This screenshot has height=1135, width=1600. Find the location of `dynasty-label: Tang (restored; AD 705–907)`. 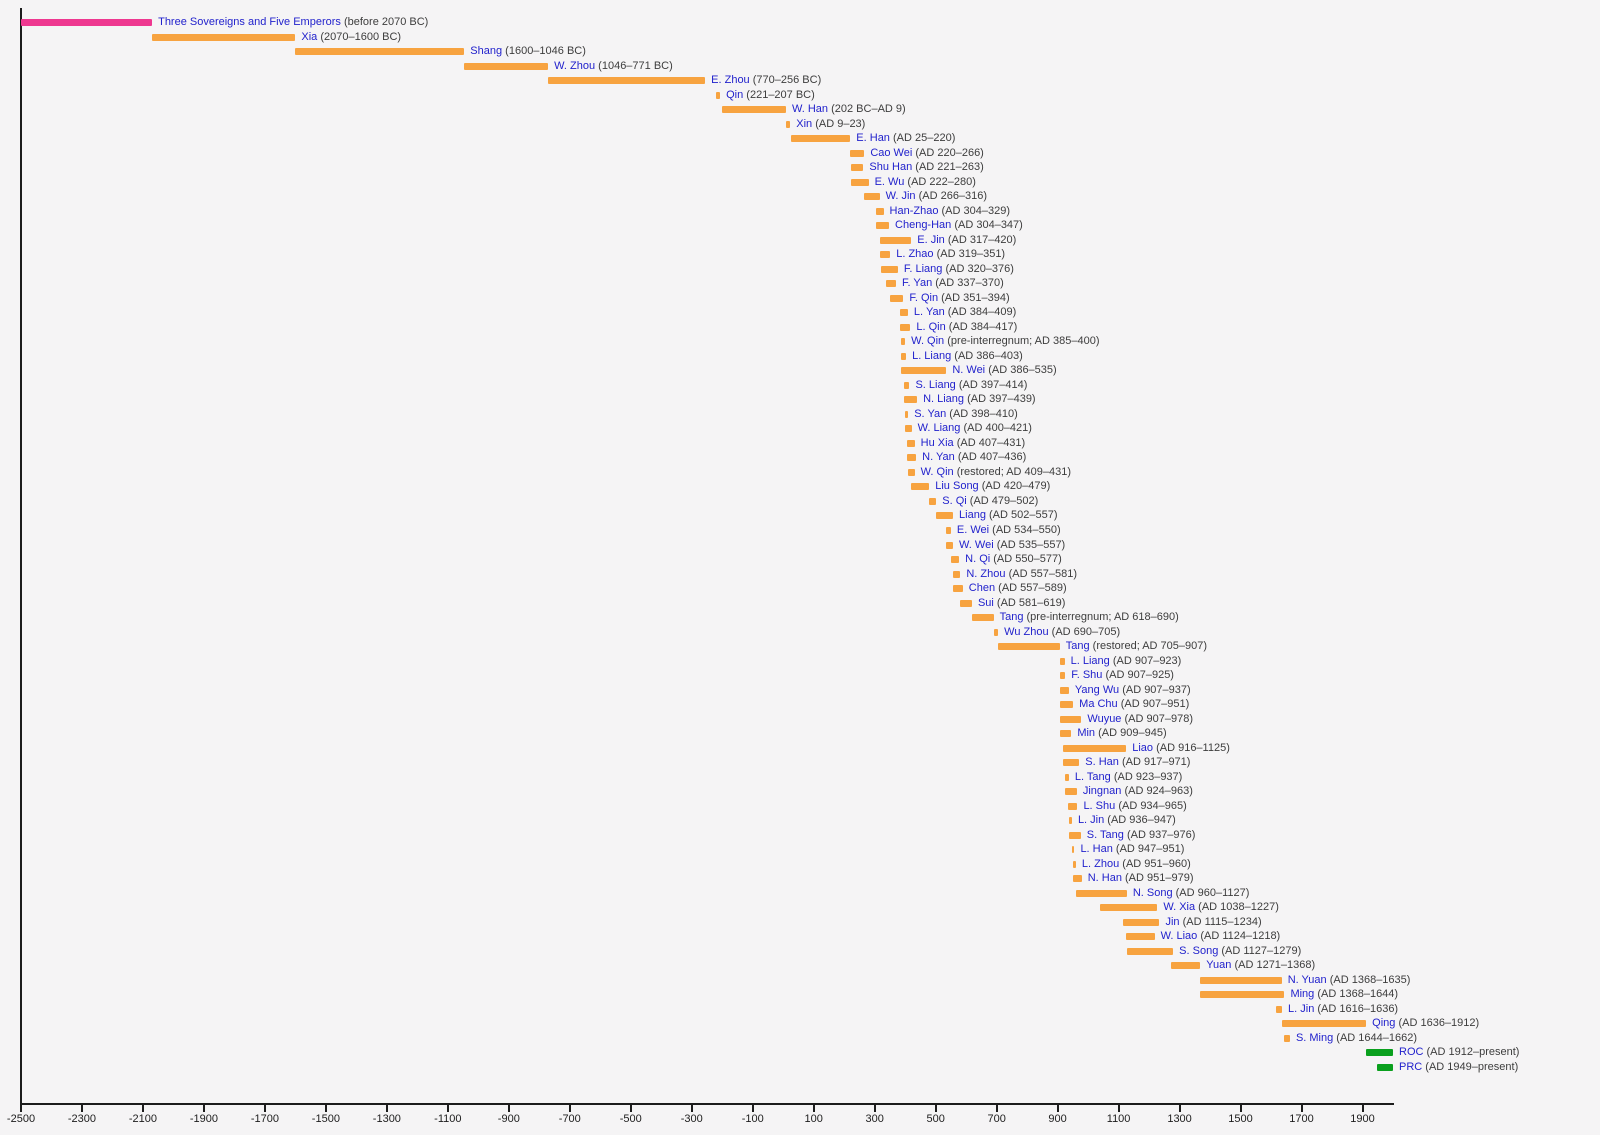

dynasty-label: Tang (restored; AD 705–907) is located at coordinates (1136, 646).